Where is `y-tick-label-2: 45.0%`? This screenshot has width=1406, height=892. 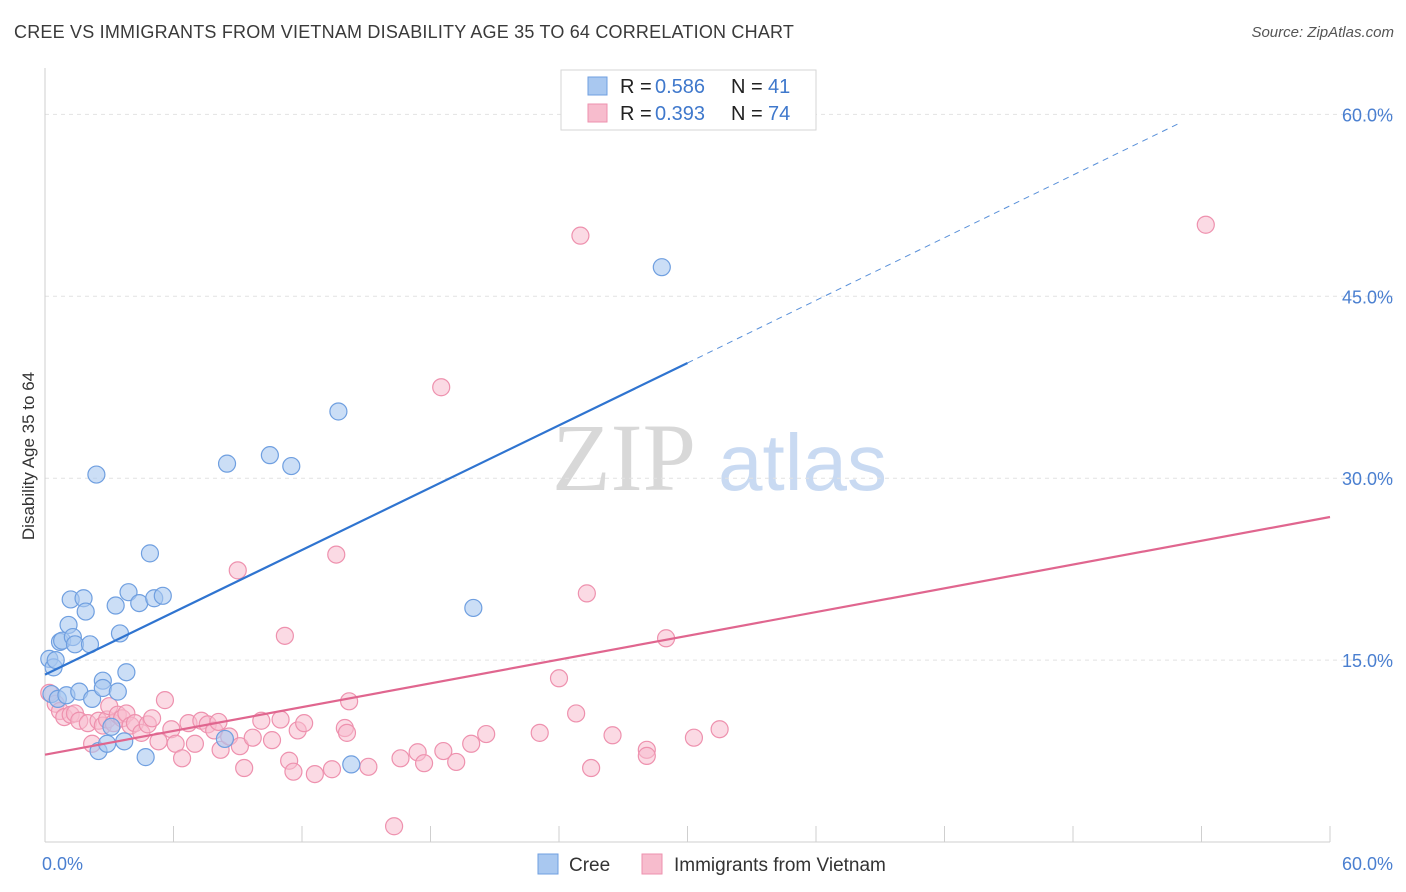
y-tick-label-2: 45.0% is located at coordinates (1367, 297).